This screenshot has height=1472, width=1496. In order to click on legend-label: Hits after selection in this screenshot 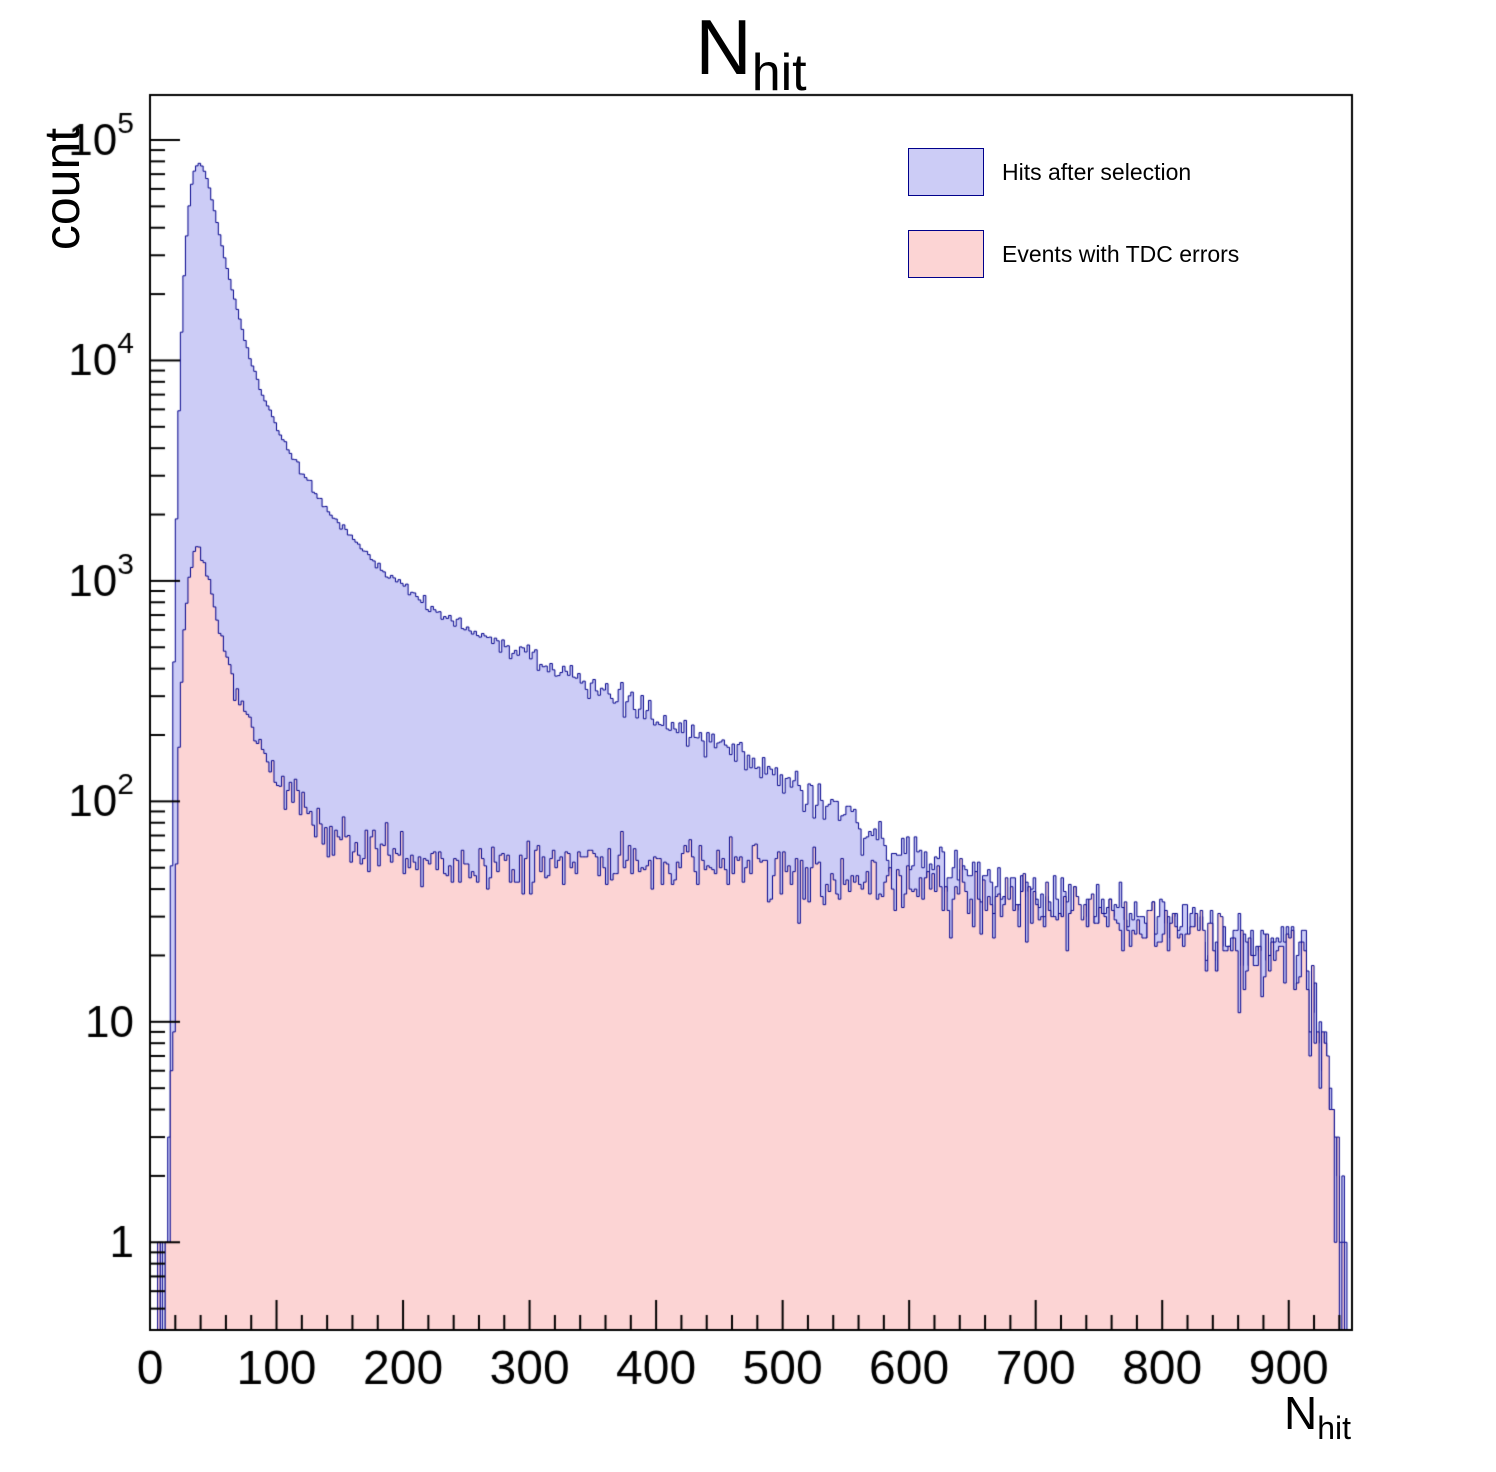, I will do `click(1097, 171)`.